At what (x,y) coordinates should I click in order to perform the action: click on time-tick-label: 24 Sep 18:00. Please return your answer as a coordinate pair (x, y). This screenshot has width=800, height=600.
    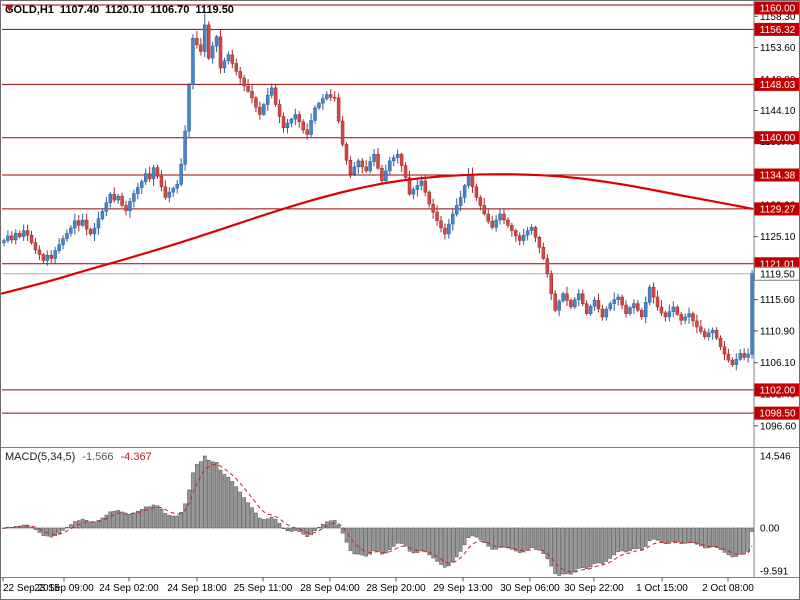
    Looking at the image, I should click on (197, 588).